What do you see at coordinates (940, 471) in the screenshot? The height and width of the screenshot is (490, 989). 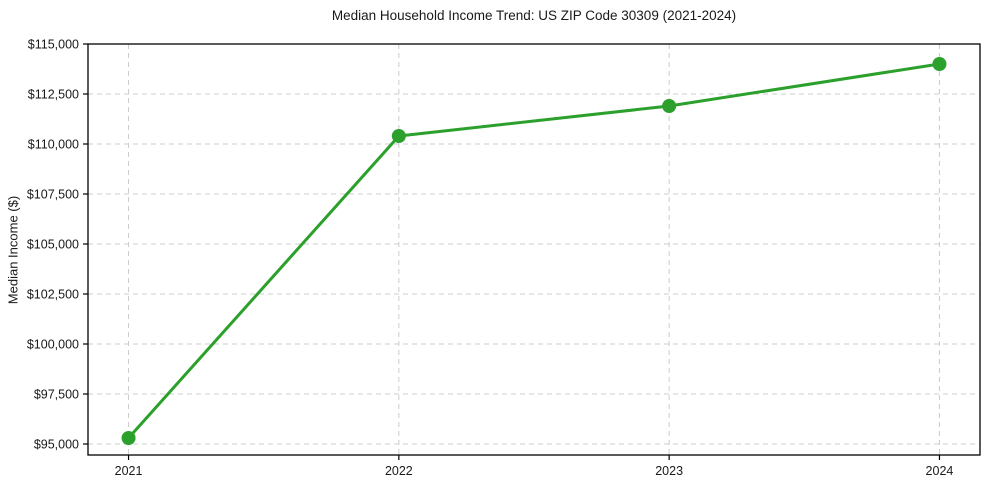 I see `x-tick-label: 2024` at bounding box center [940, 471].